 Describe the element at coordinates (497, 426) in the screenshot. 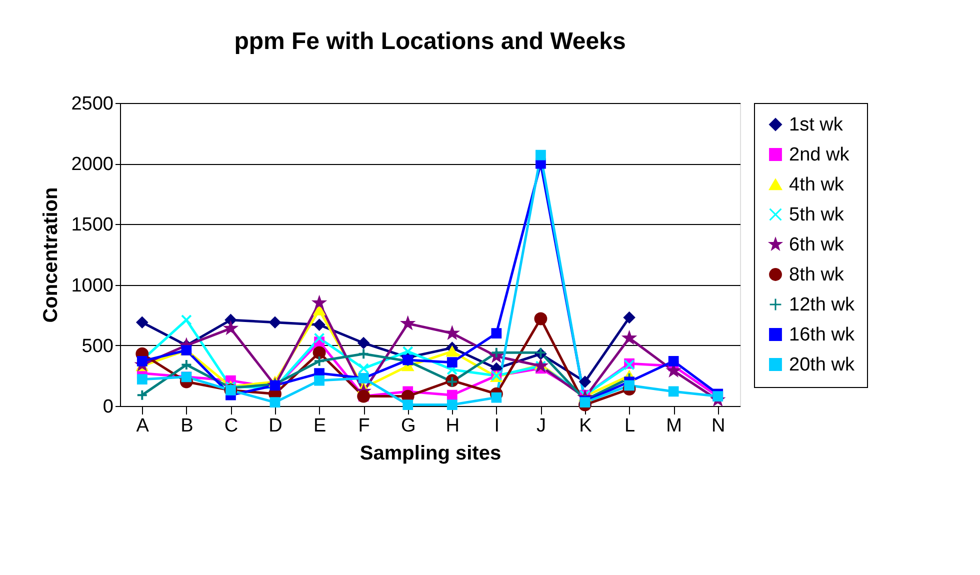

I see `x-tick-label: I` at that location.